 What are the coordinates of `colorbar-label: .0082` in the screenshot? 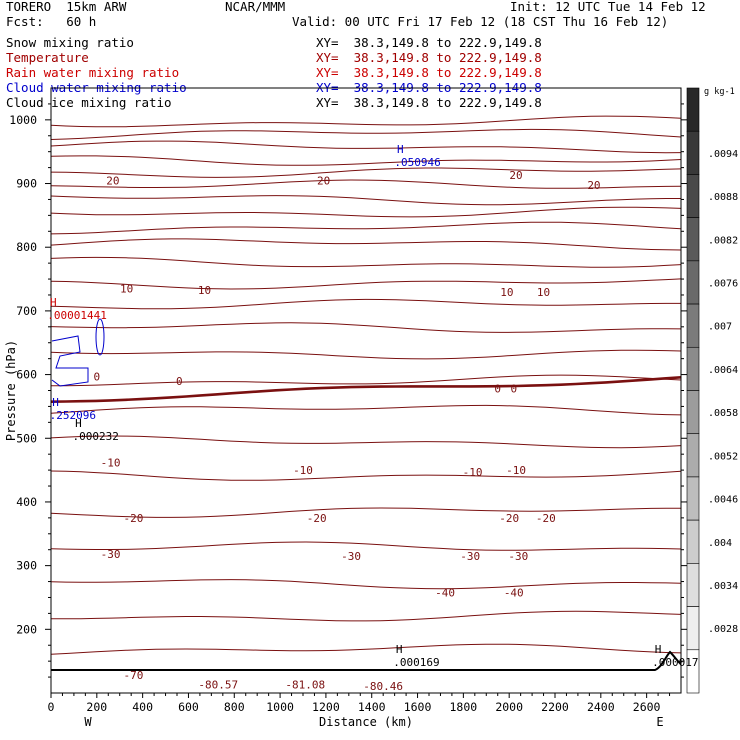 It's located at (723, 240).